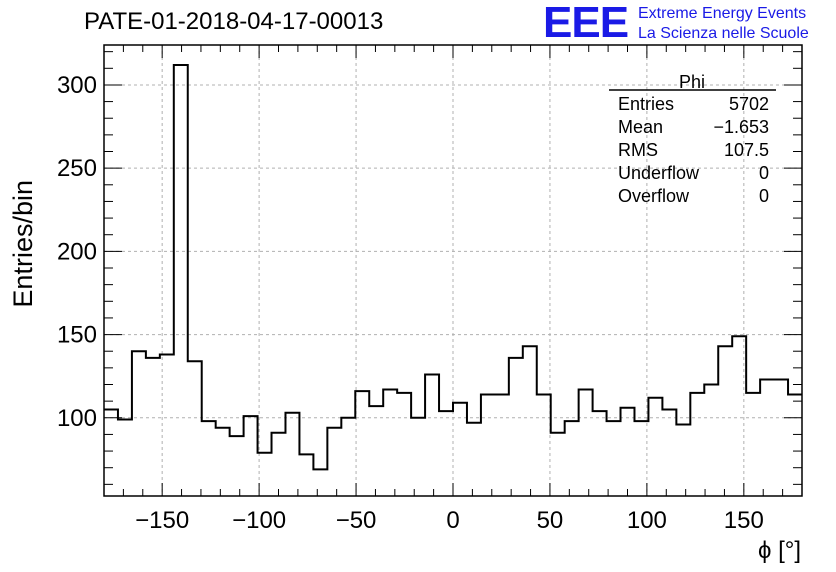 This screenshot has width=836, height=572. What do you see at coordinates (356, 520) in the screenshot?
I see `x-tick-label: −50` at bounding box center [356, 520].